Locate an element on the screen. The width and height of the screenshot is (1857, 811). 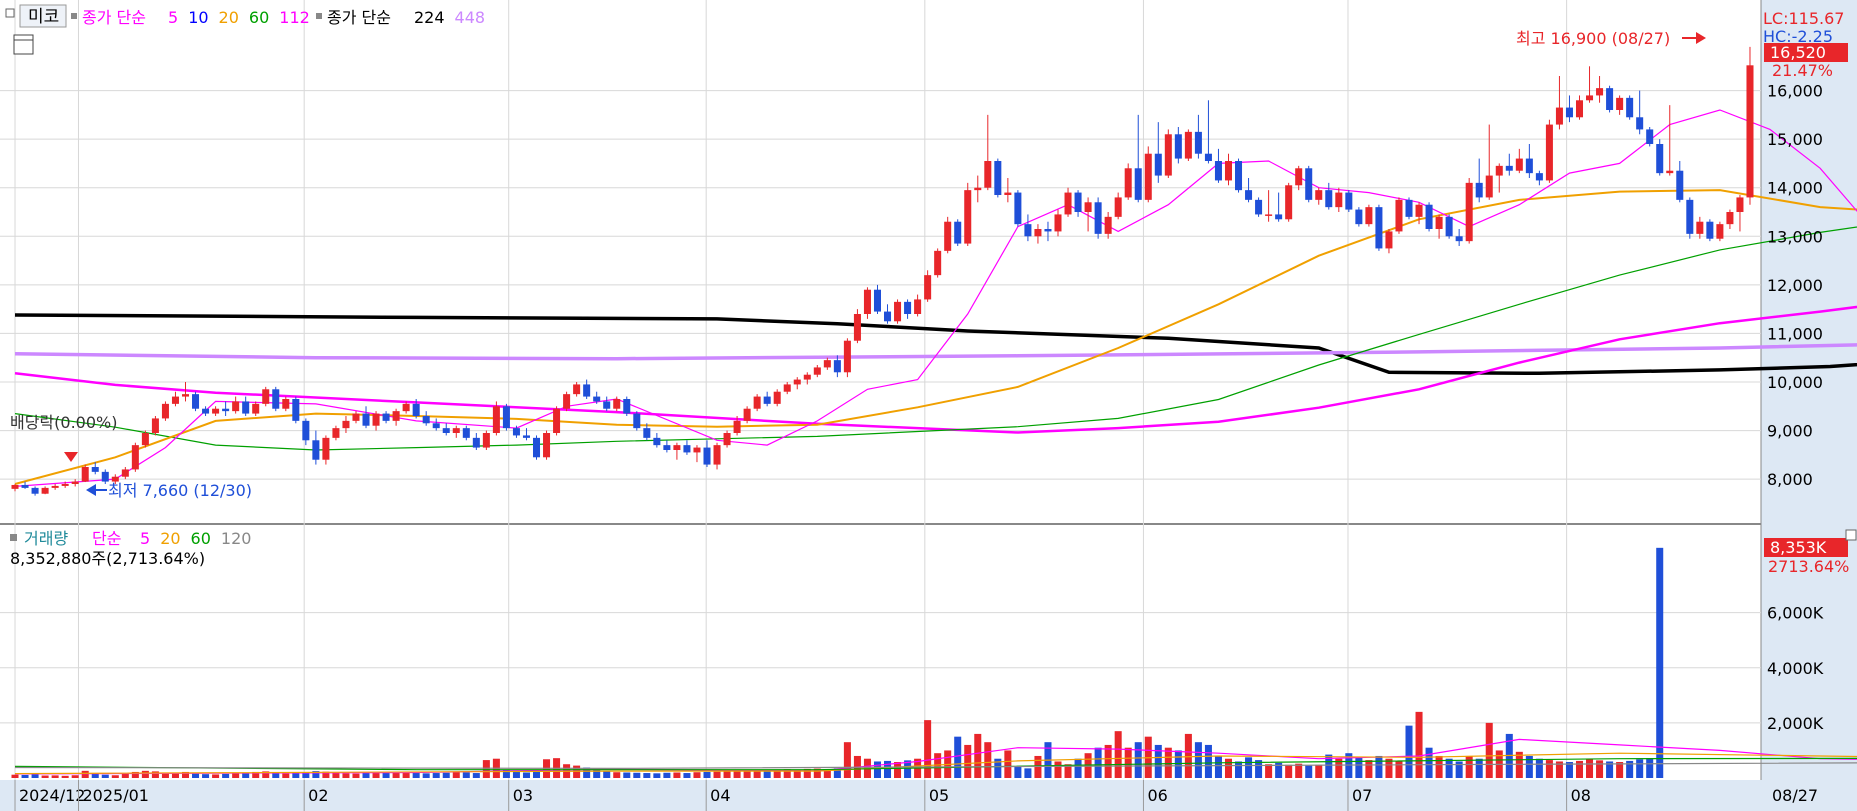
current-date: 08/27 is located at coordinates (1795, 795).